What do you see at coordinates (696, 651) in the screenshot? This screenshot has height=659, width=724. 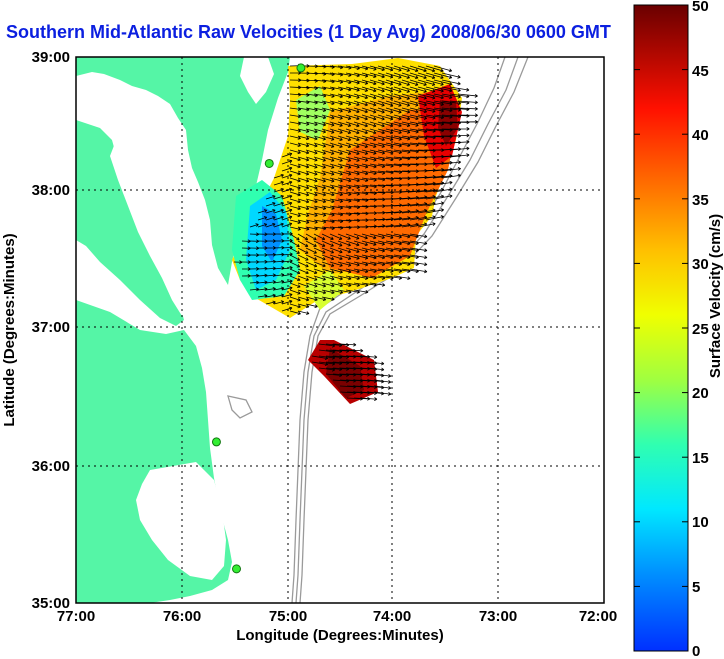 I see `colorbar-tick-label: 0` at bounding box center [696, 651].